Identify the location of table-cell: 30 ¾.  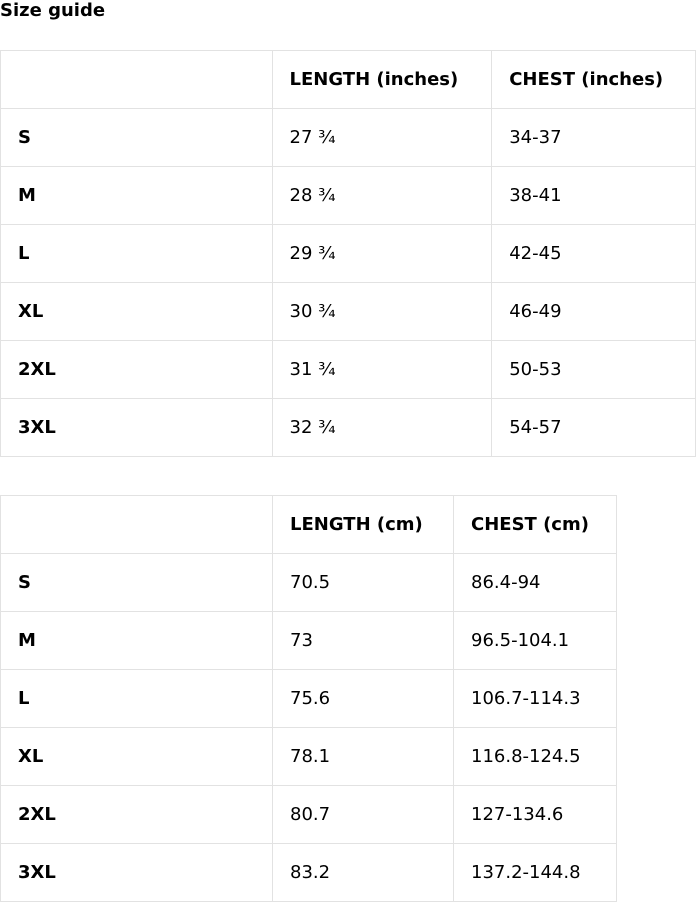
(382, 311).